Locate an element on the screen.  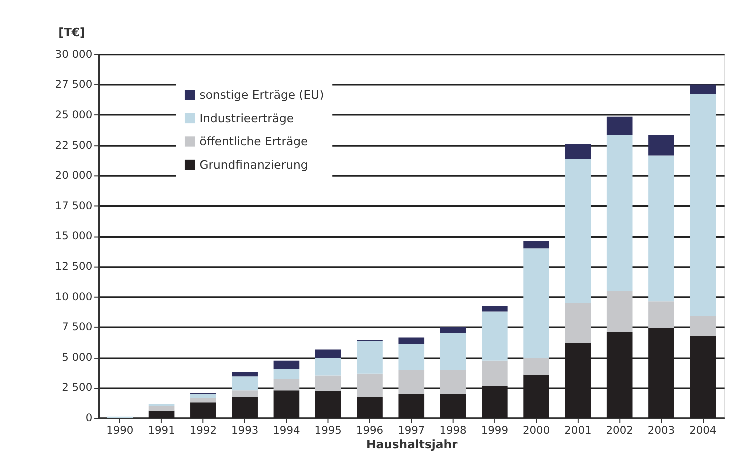
y-tick-label: 22 500 is located at coordinates (74, 145).